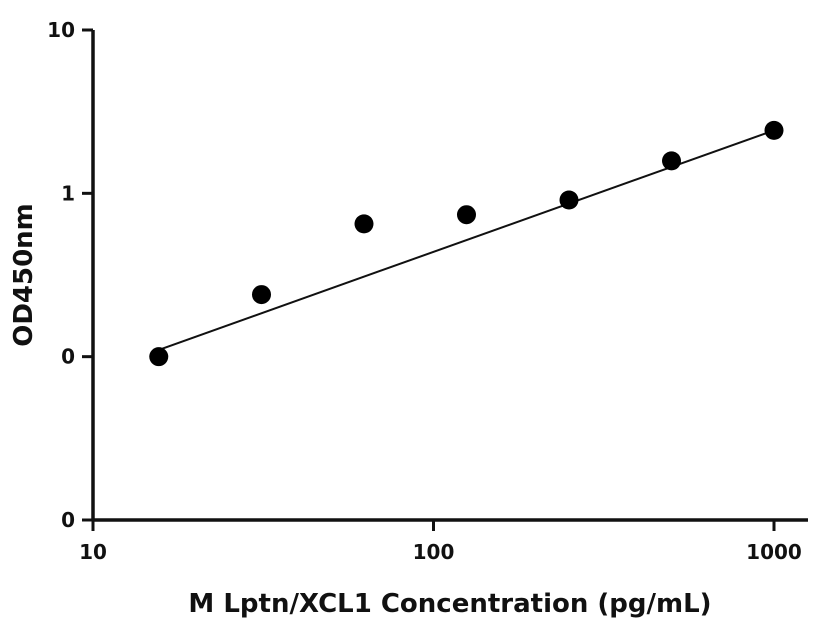 The width and height of the screenshot is (816, 640). Describe the element at coordinates (93, 552) in the screenshot. I see `x-tick-label: 10` at that location.